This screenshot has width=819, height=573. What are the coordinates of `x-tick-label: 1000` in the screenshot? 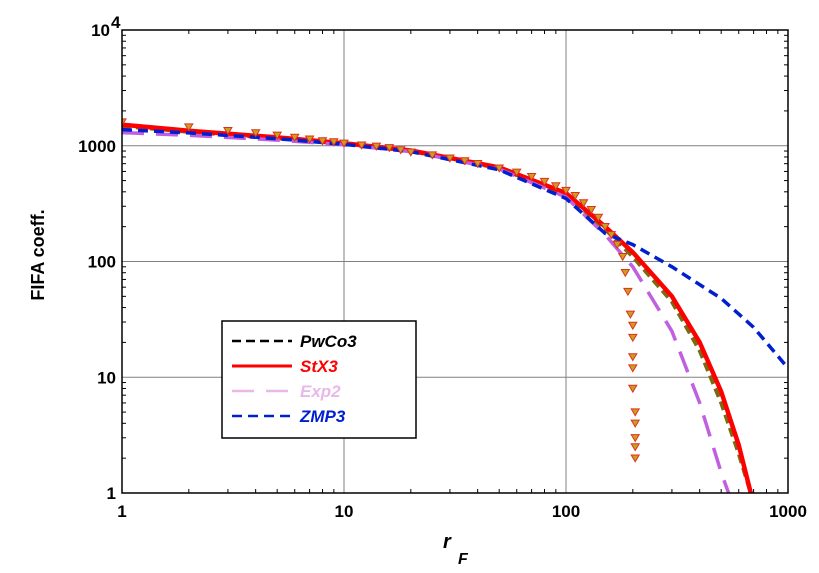 It's located at (788, 511).